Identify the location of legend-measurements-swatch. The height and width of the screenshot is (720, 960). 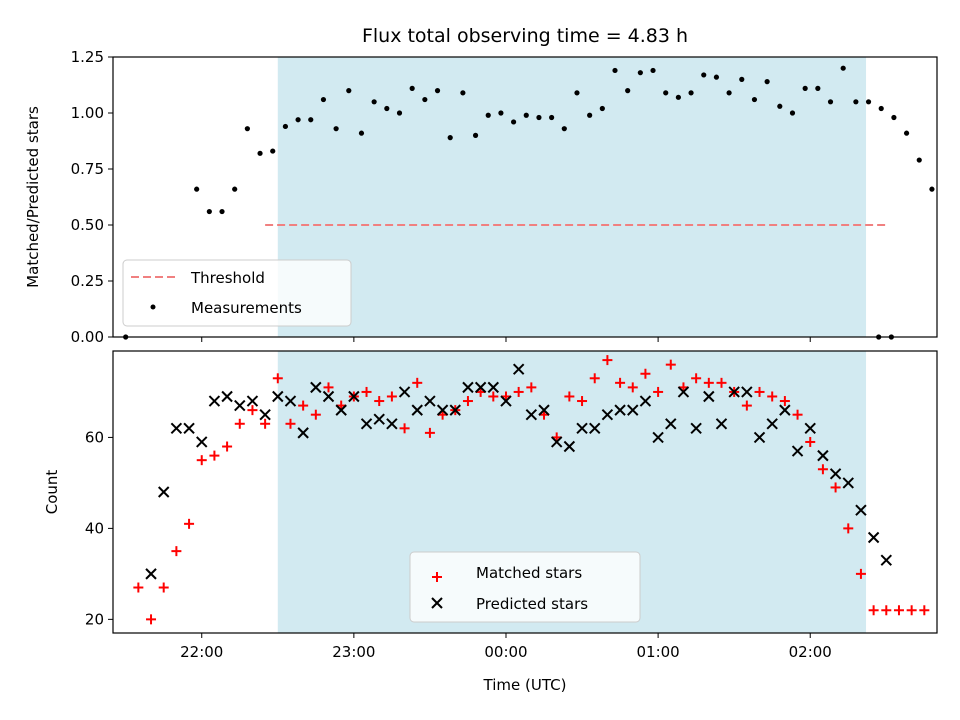
(153, 307).